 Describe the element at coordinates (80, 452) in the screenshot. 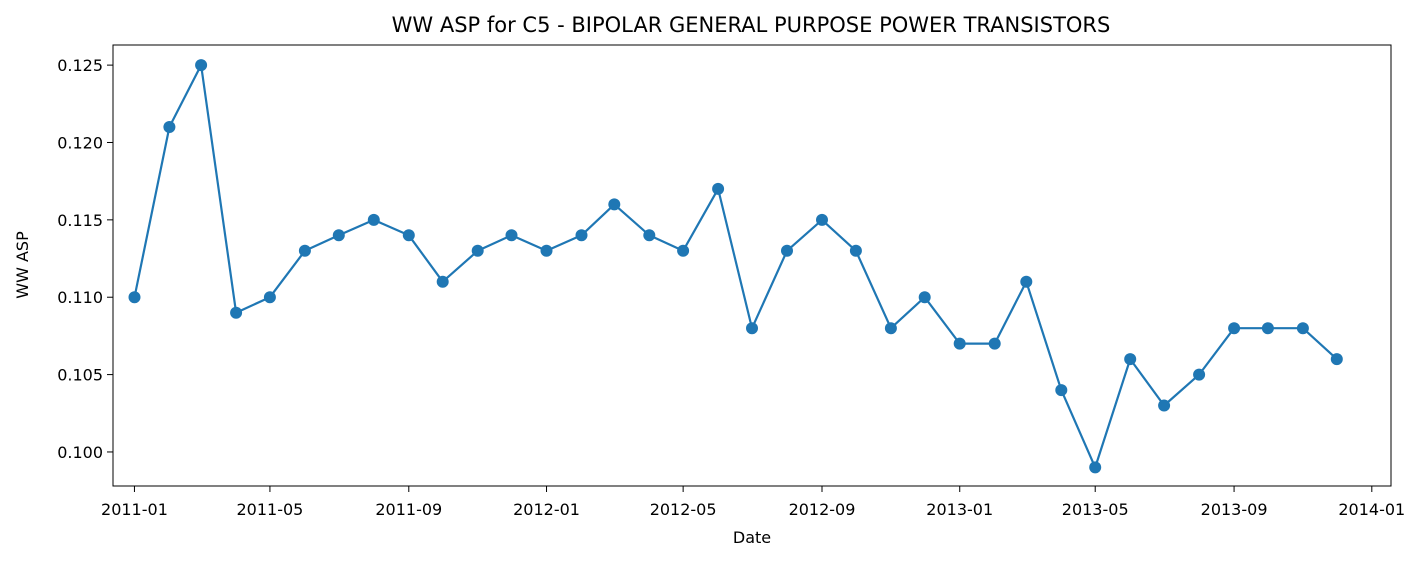

I see `y-tick-label: 0.100` at that location.